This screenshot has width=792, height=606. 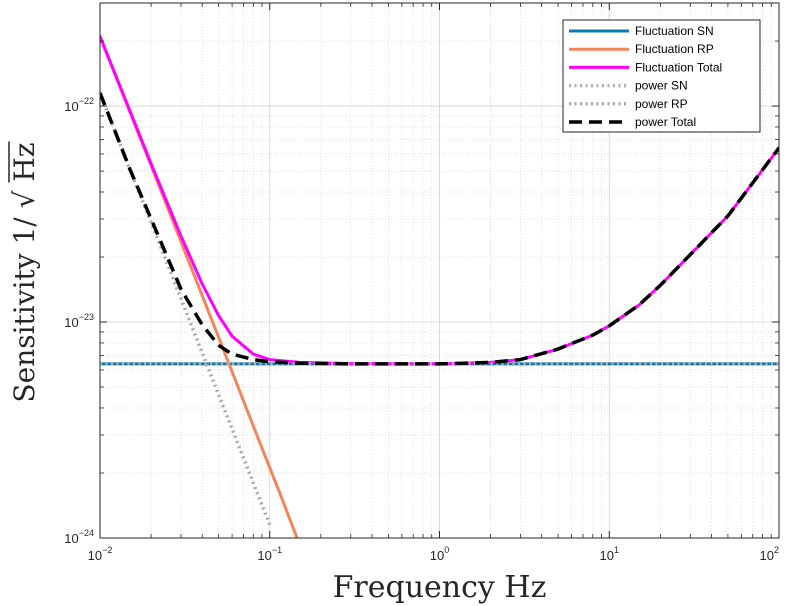 I want to click on y-tick-label: 10−22, so click(x=79, y=105).